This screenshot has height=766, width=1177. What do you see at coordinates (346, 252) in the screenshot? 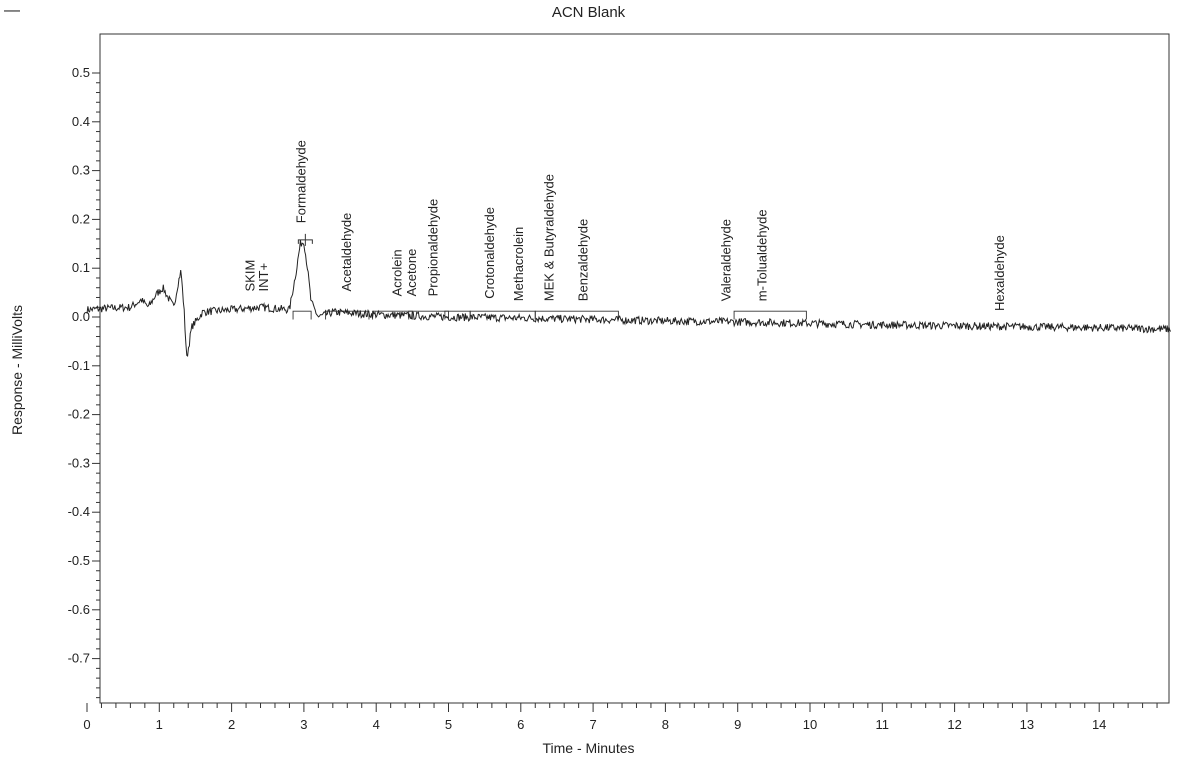
I see `peak-label: Acetaldehyde` at bounding box center [346, 252].